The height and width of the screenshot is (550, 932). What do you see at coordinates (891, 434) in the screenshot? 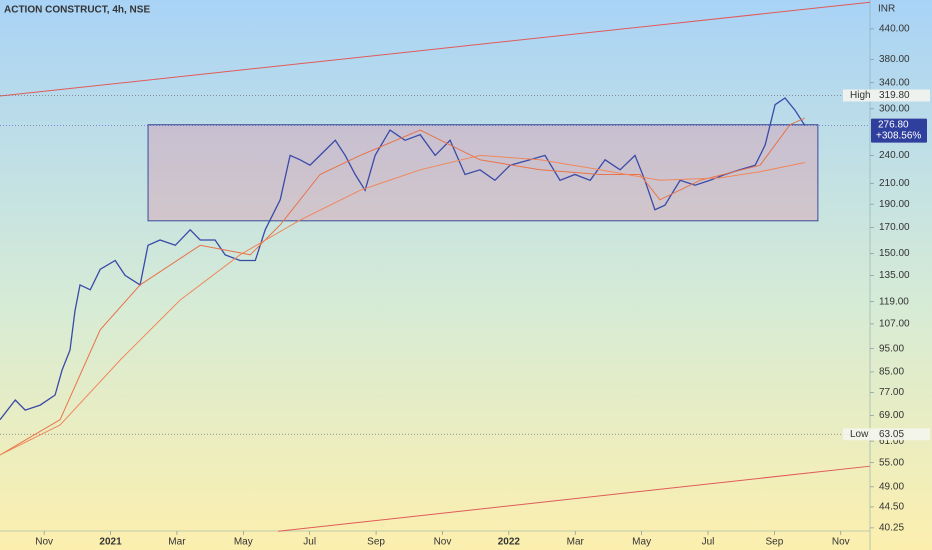
I see `price-label-value: 63.05` at bounding box center [891, 434].